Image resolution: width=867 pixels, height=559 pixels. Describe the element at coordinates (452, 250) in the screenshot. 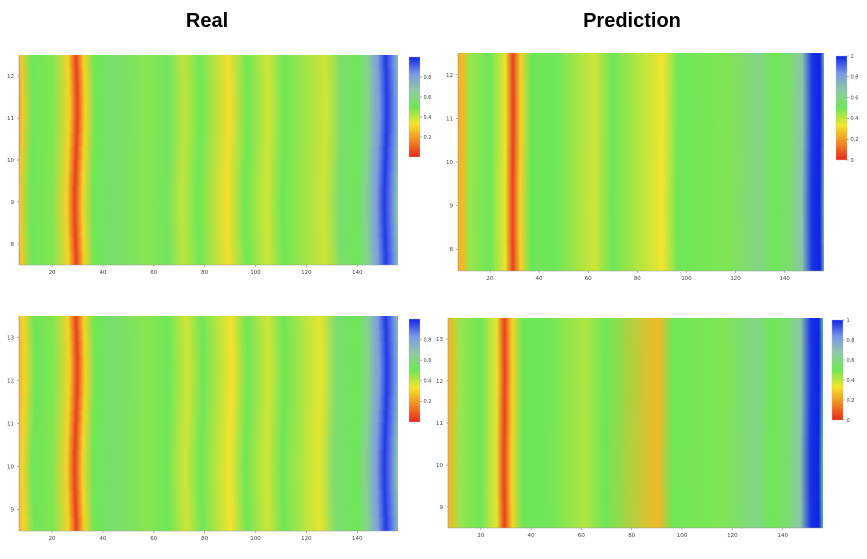

I see `y-tick-label: 8` at that location.